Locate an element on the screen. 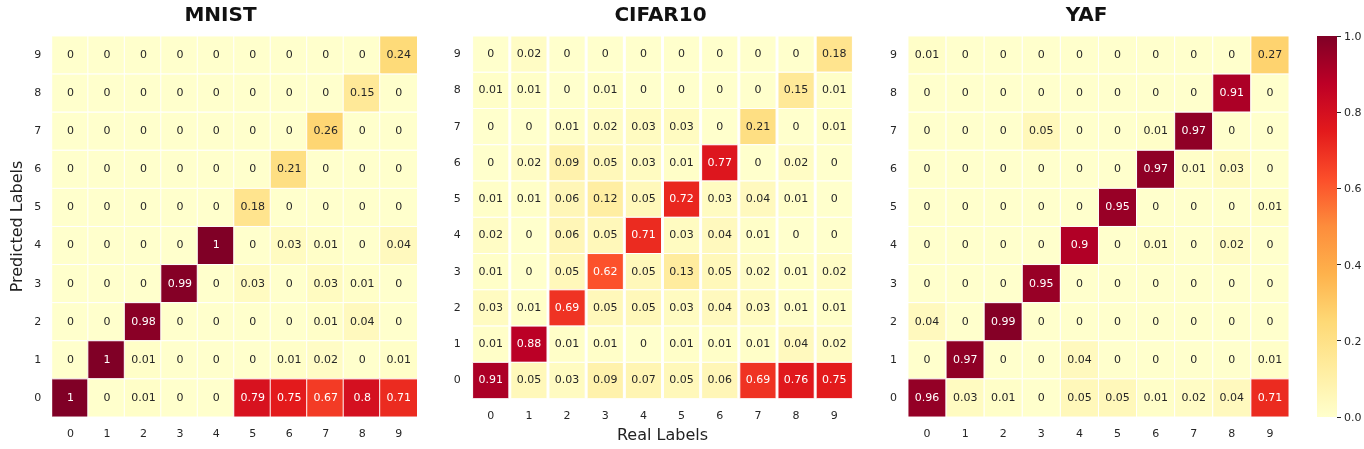 The width and height of the screenshot is (1364, 449). y-tick-label: 3 is located at coordinates (38, 283).